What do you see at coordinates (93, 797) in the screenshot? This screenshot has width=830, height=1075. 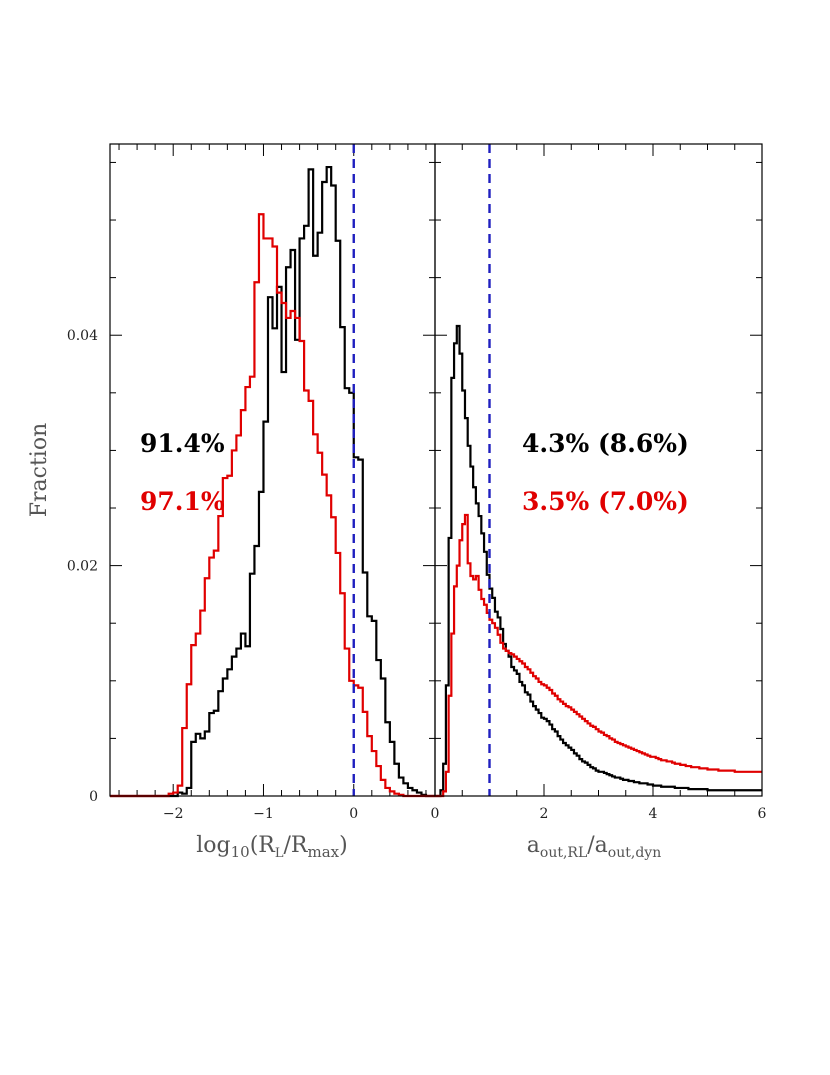 I see `y-tick-label: 0` at bounding box center [93, 797].